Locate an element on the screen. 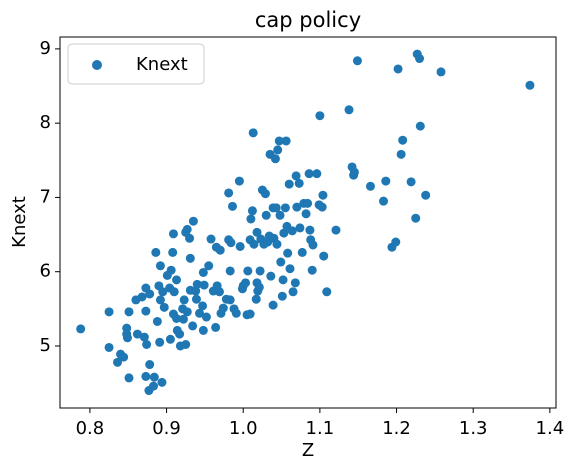 This screenshot has height=472, width=580. y-tick-label: 8 is located at coordinates (45, 122).